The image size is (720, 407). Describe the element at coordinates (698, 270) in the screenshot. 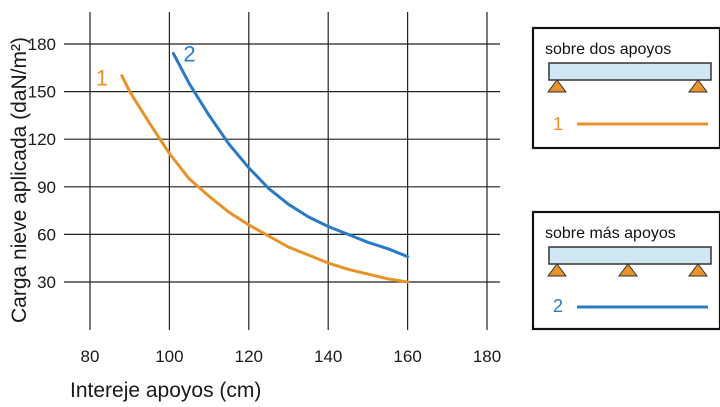

I see `support-triangle-2c` at that location.